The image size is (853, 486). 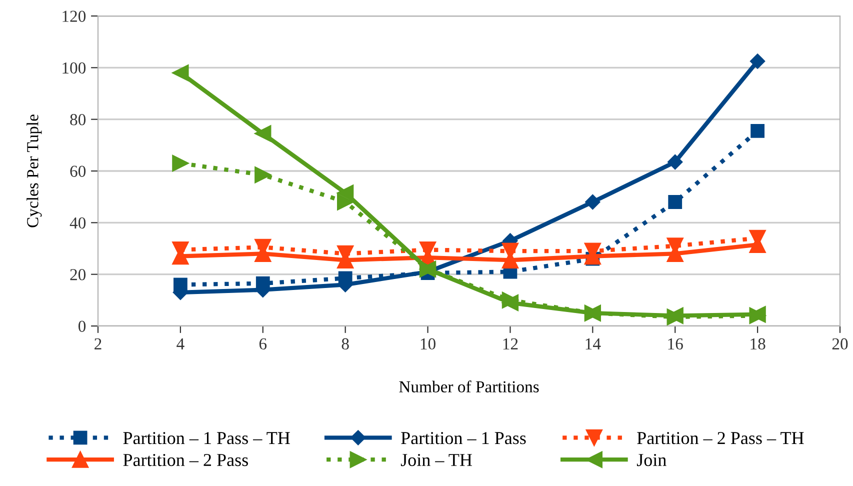 I want to click on x-tick-label: 20, so click(x=840, y=344).